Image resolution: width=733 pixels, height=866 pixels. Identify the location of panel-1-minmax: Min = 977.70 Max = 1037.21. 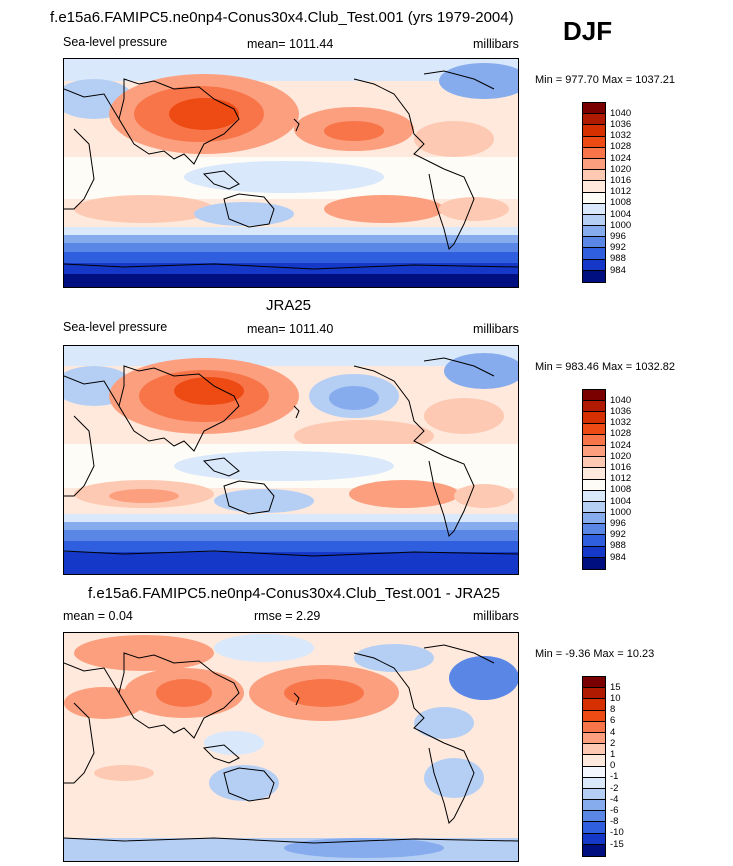
(605, 80).